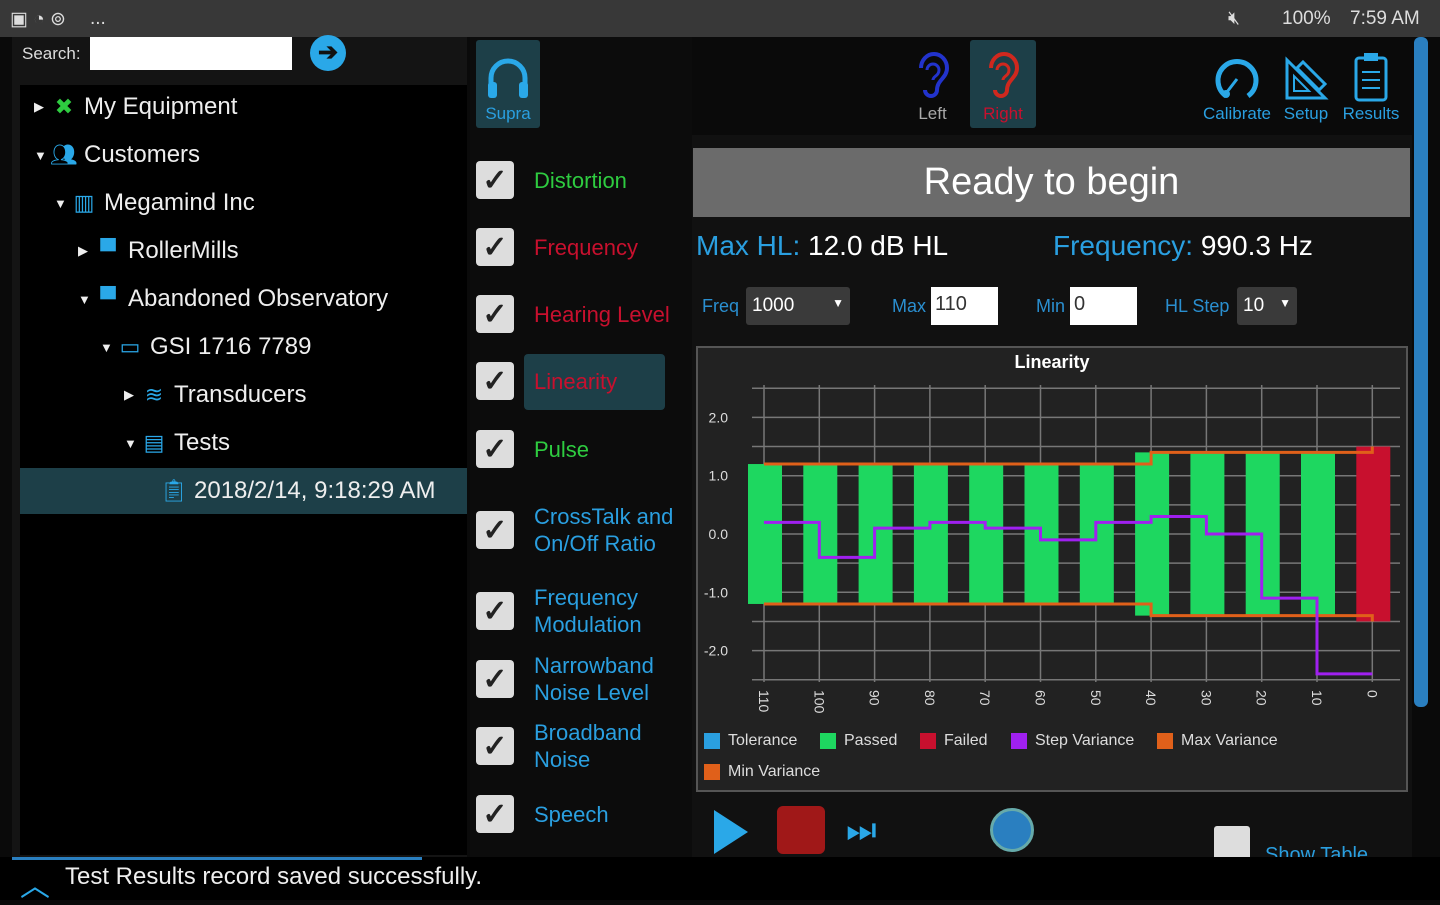  I want to click on toast-message: Test Results record saved successfully., so click(274, 876).